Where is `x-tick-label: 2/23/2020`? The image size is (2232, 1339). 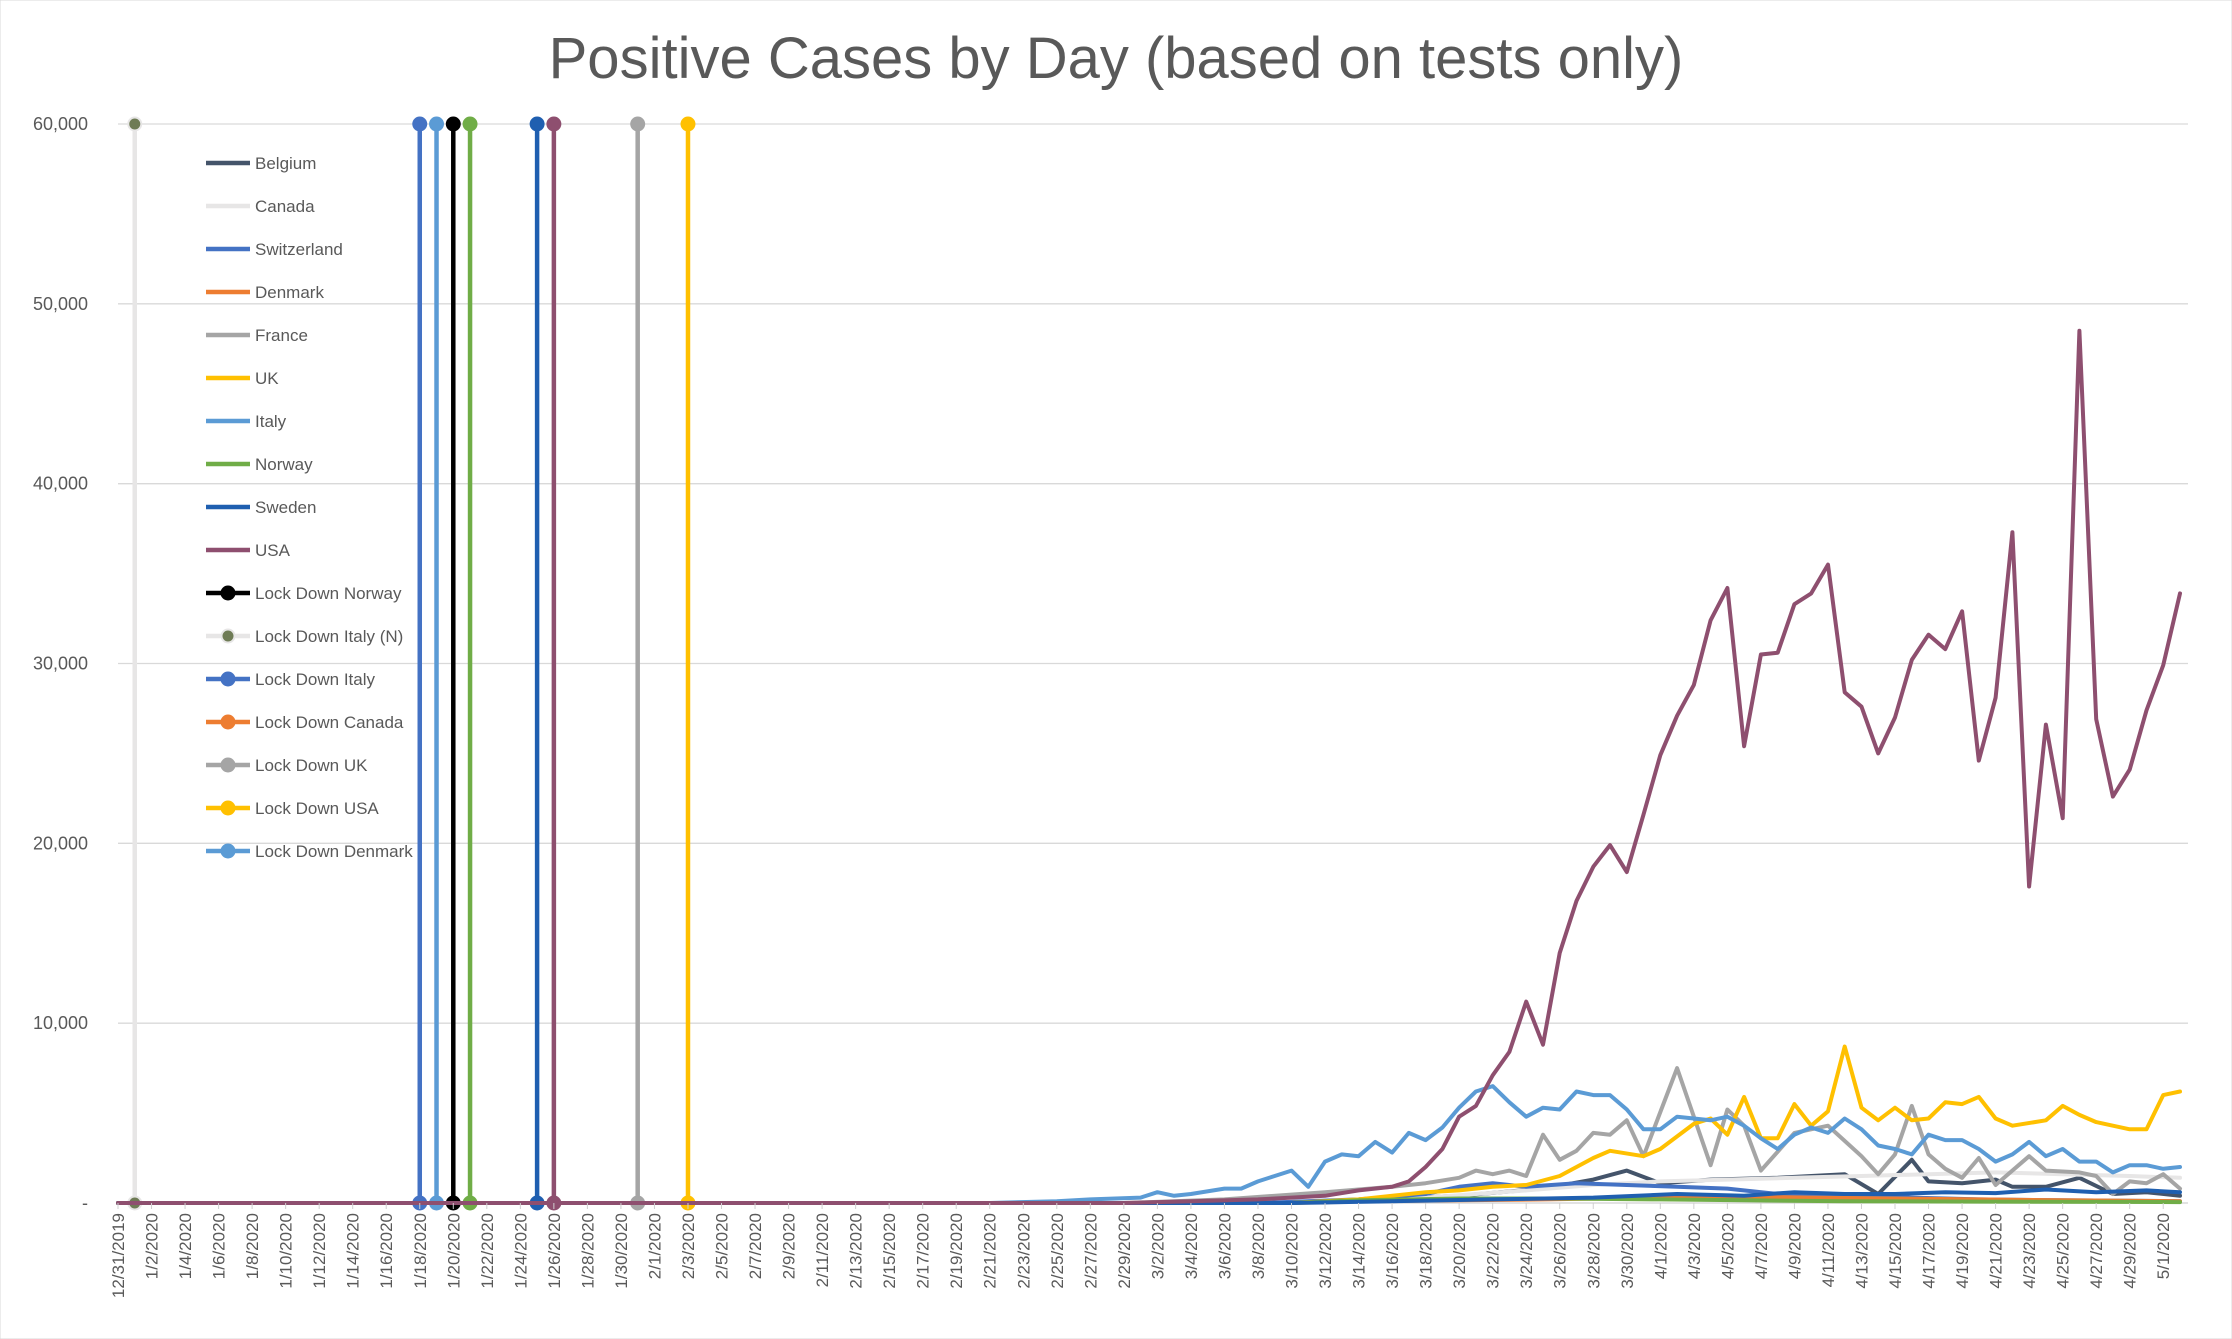
x-tick-label: 2/23/2020 is located at coordinates (1023, 1251).